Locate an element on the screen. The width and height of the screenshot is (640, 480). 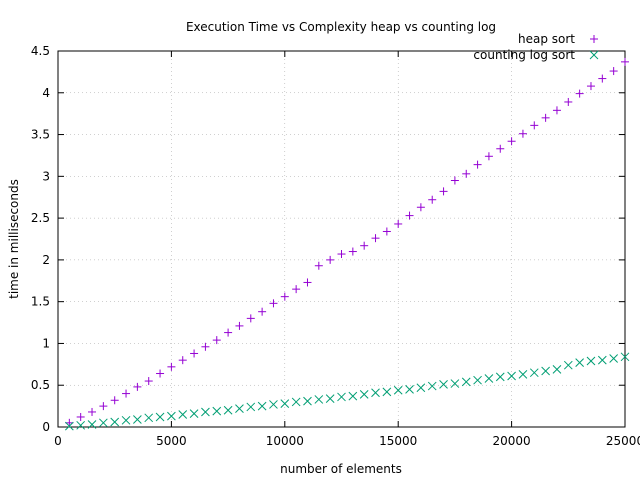
x-tick-label: 20000 is located at coordinates (512, 441).